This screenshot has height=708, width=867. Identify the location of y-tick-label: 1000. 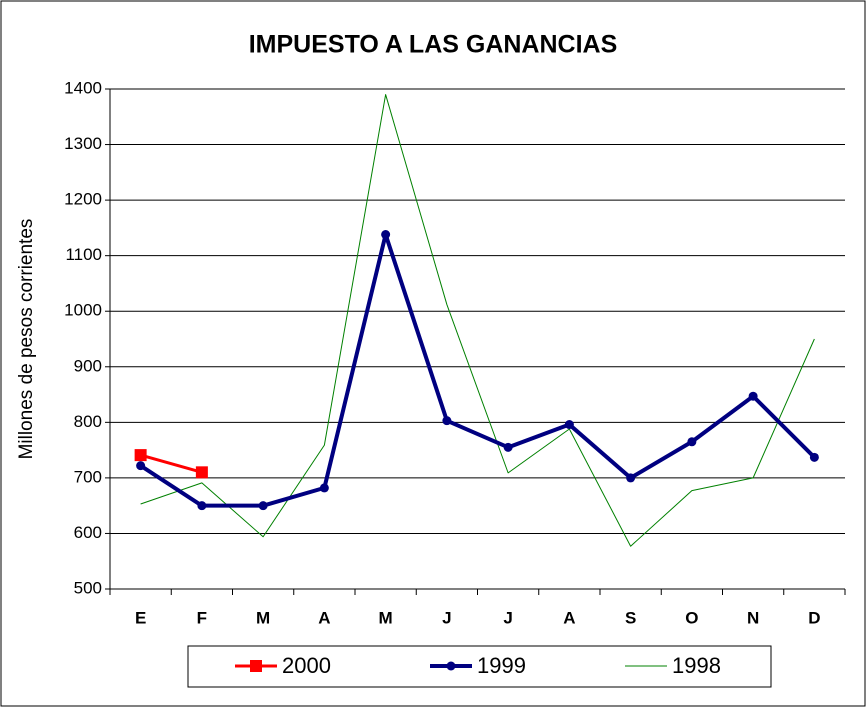
(83, 310).